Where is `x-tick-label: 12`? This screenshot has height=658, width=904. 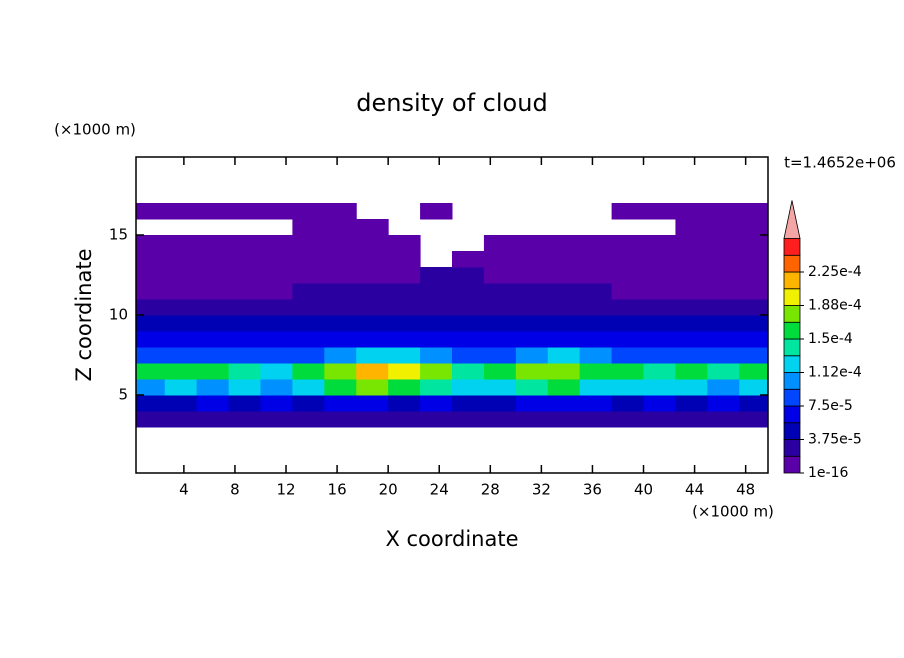
x-tick-label: 12 is located at coordinates (285, 490).